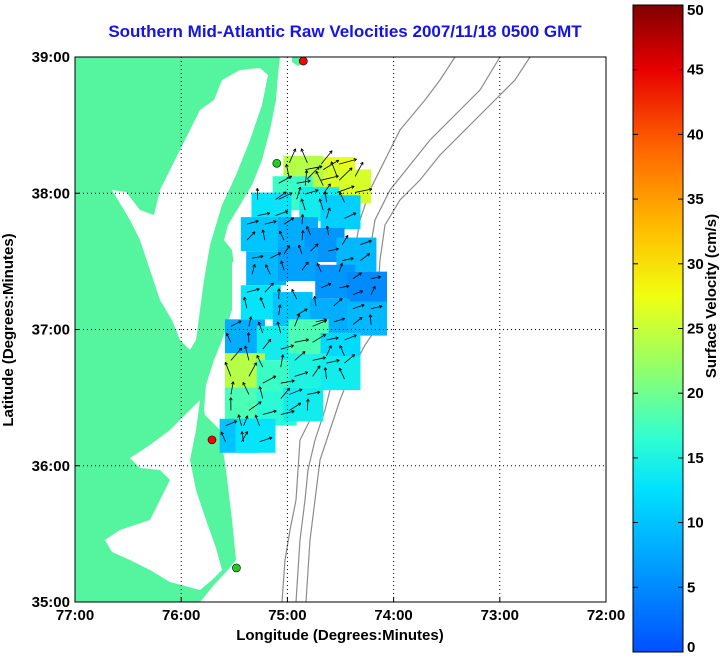 This screenshot has width=724, height=659. I want to click on x-tick-label: 73:00, so click(500, 615).